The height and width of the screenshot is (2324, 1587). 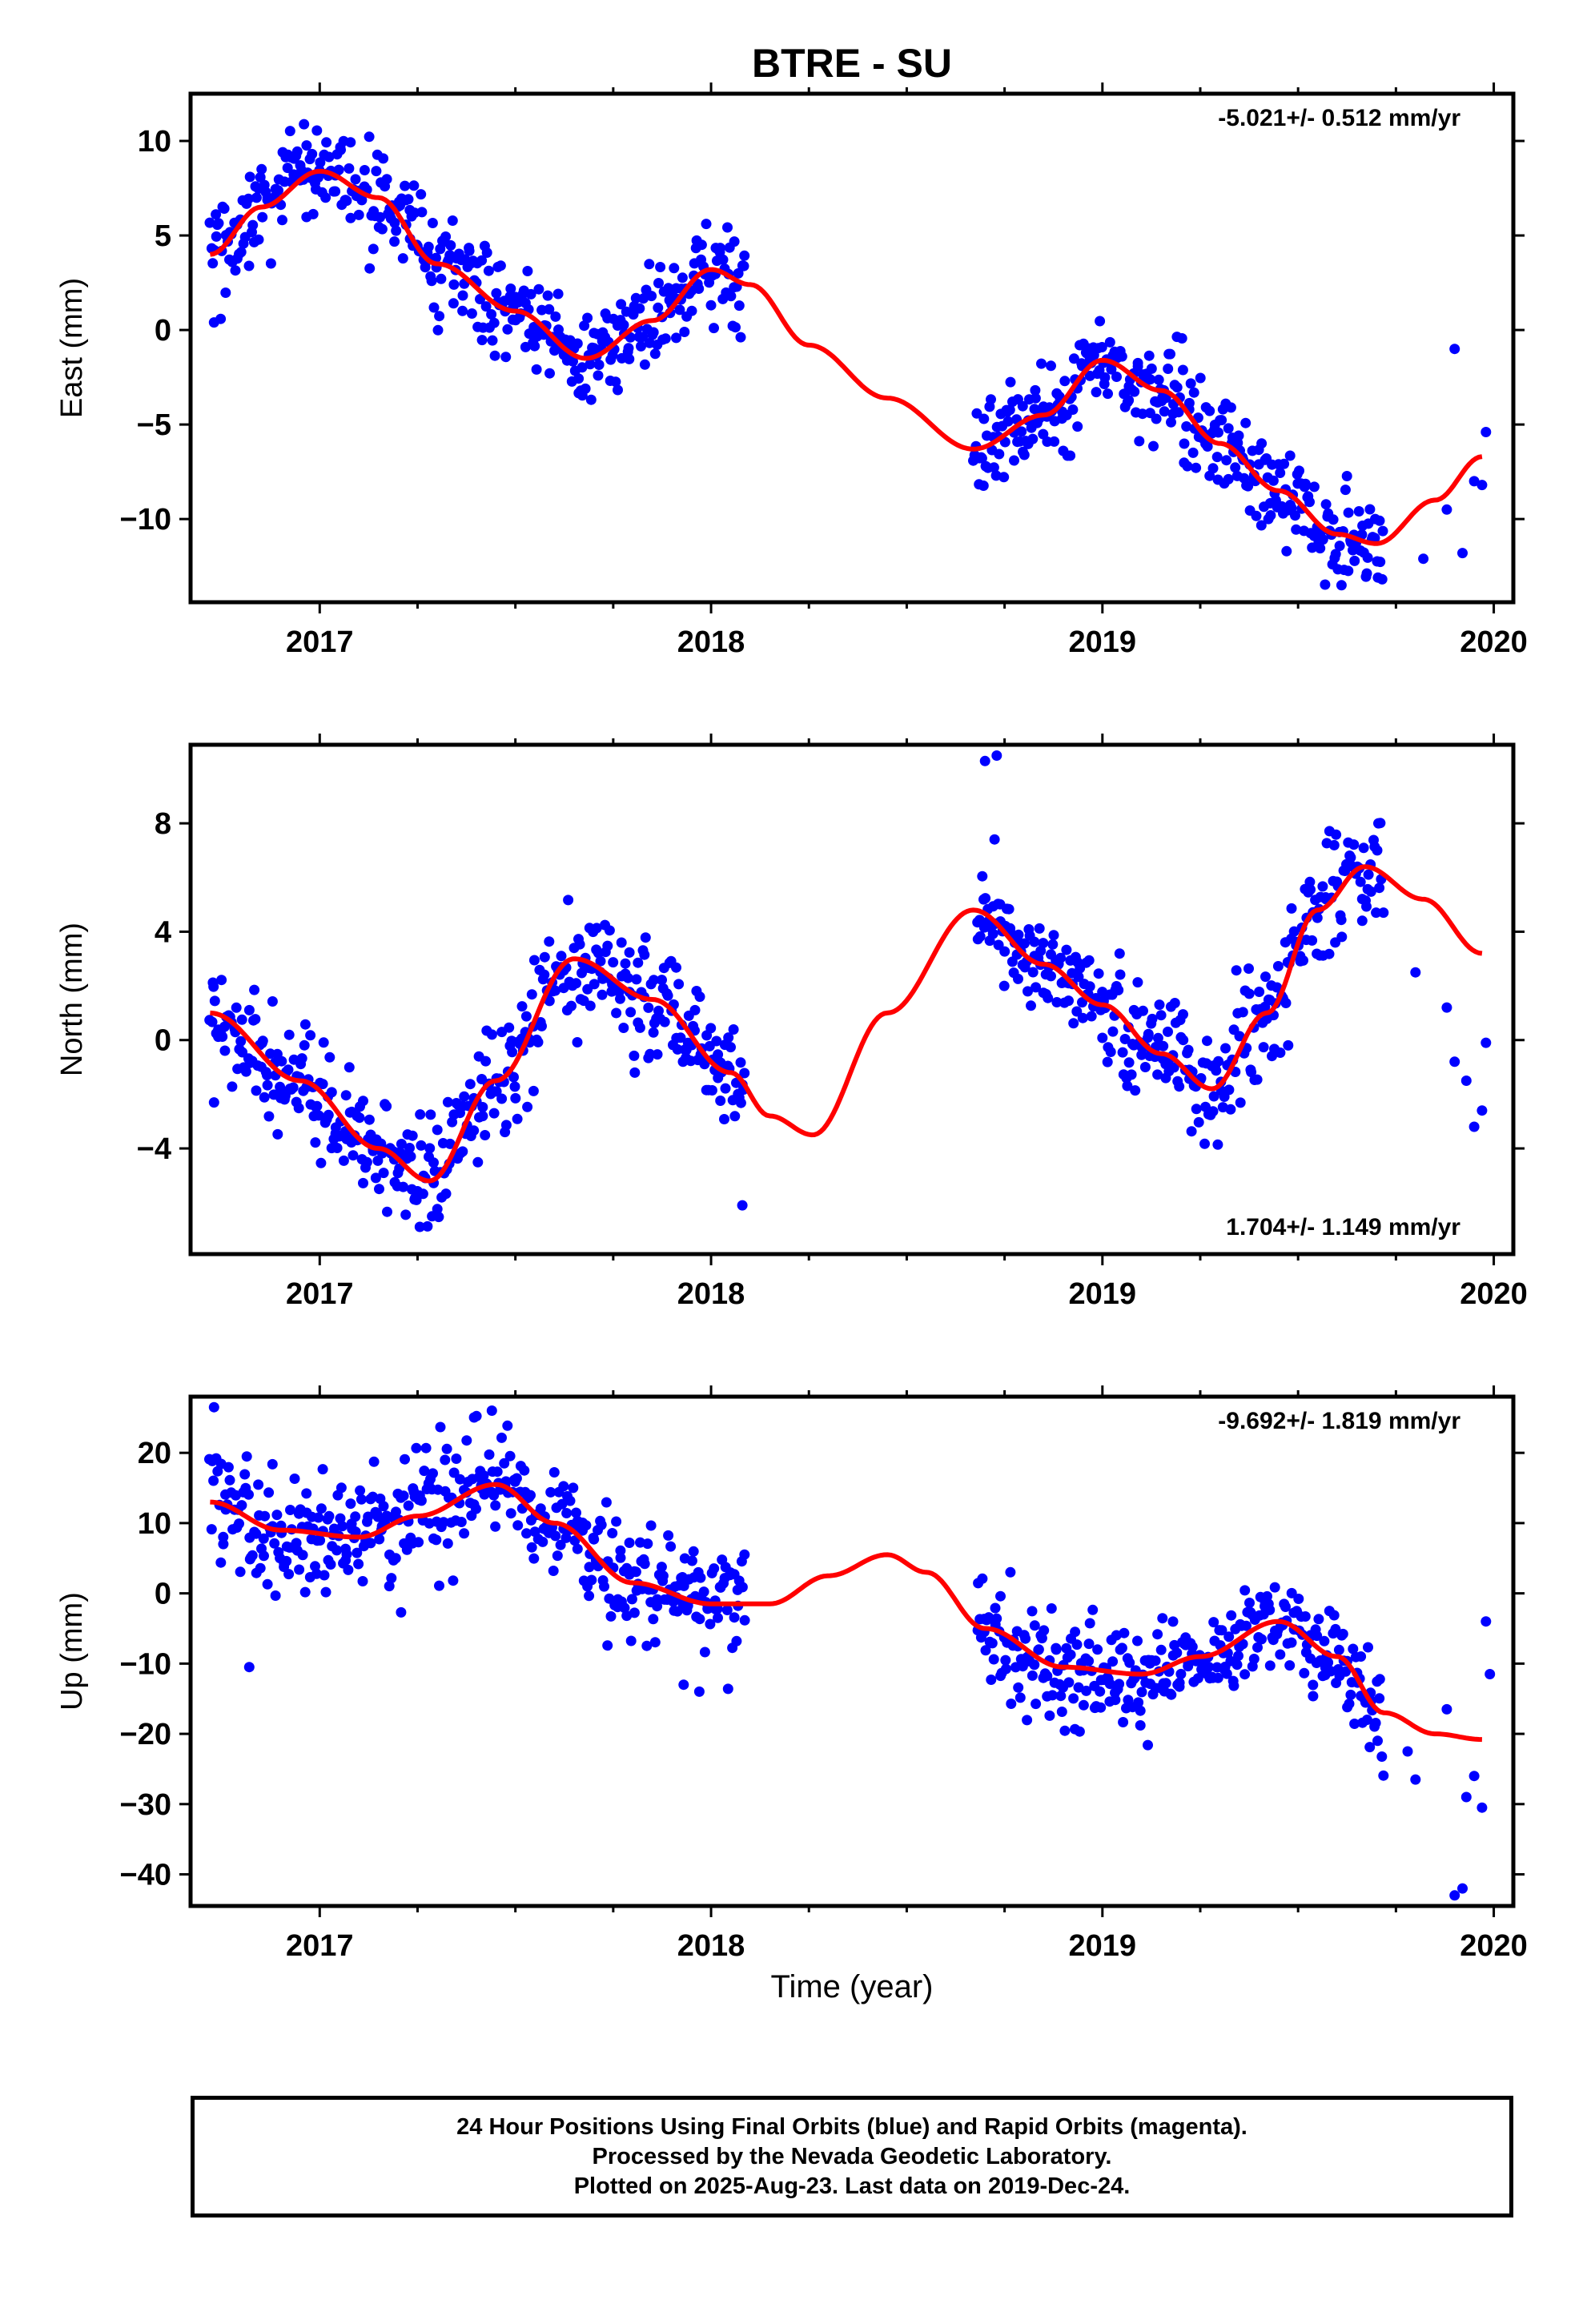 I want to click on x-axis-label: Time (year), so click(x=853, y=1986).